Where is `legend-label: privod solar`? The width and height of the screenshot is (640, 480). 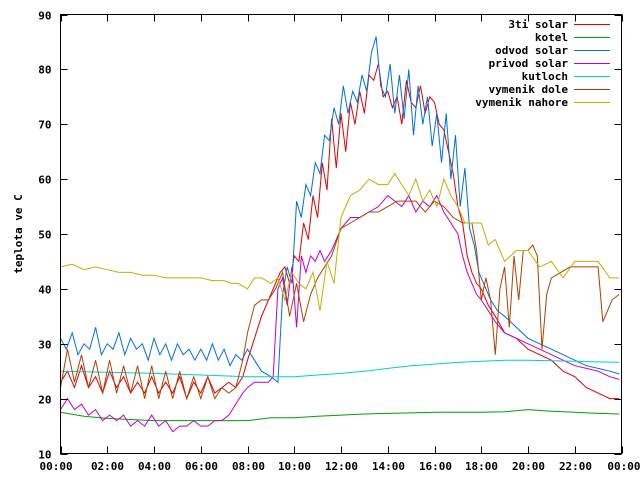 legend-label: privod solar is located at coordinates (529, 63).